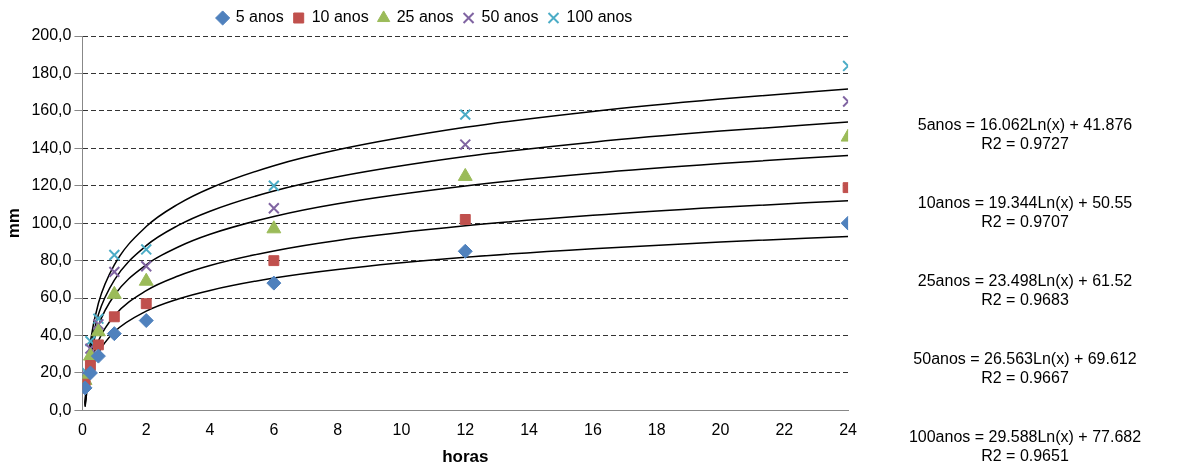 The width and height of the screenshot is (1200, 472). I want to click on x-tick-label: 14, so click(529, 430).